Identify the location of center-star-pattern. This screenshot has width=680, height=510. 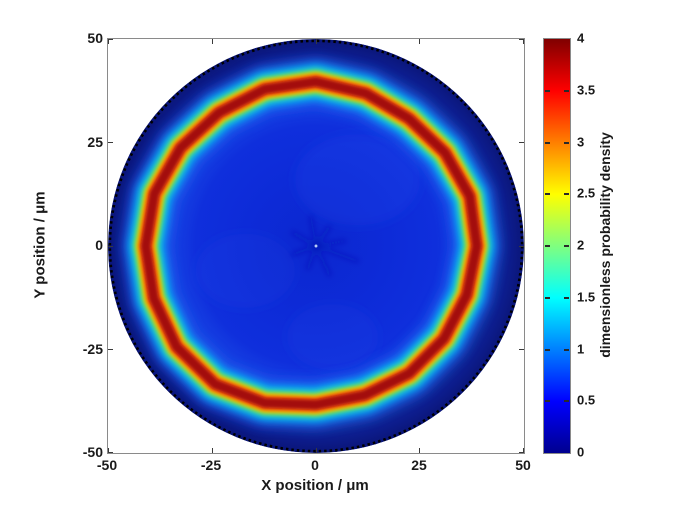
(325, 246).